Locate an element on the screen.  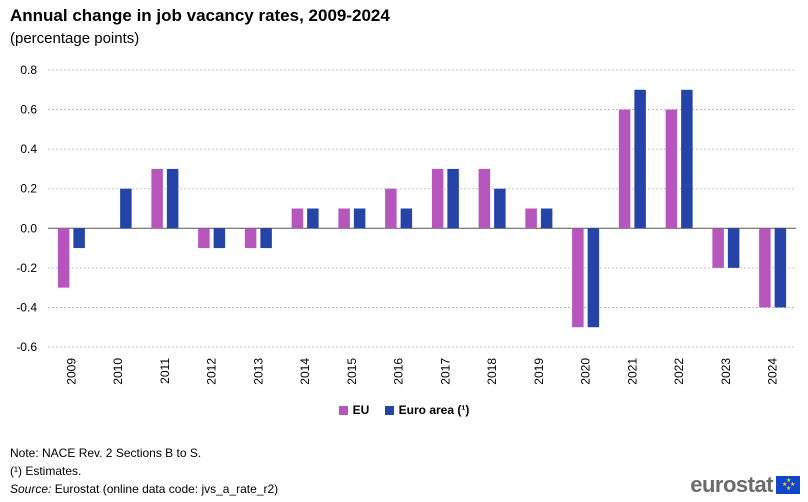
x-tick-label: 2018 is located at coordinates (492, 371).